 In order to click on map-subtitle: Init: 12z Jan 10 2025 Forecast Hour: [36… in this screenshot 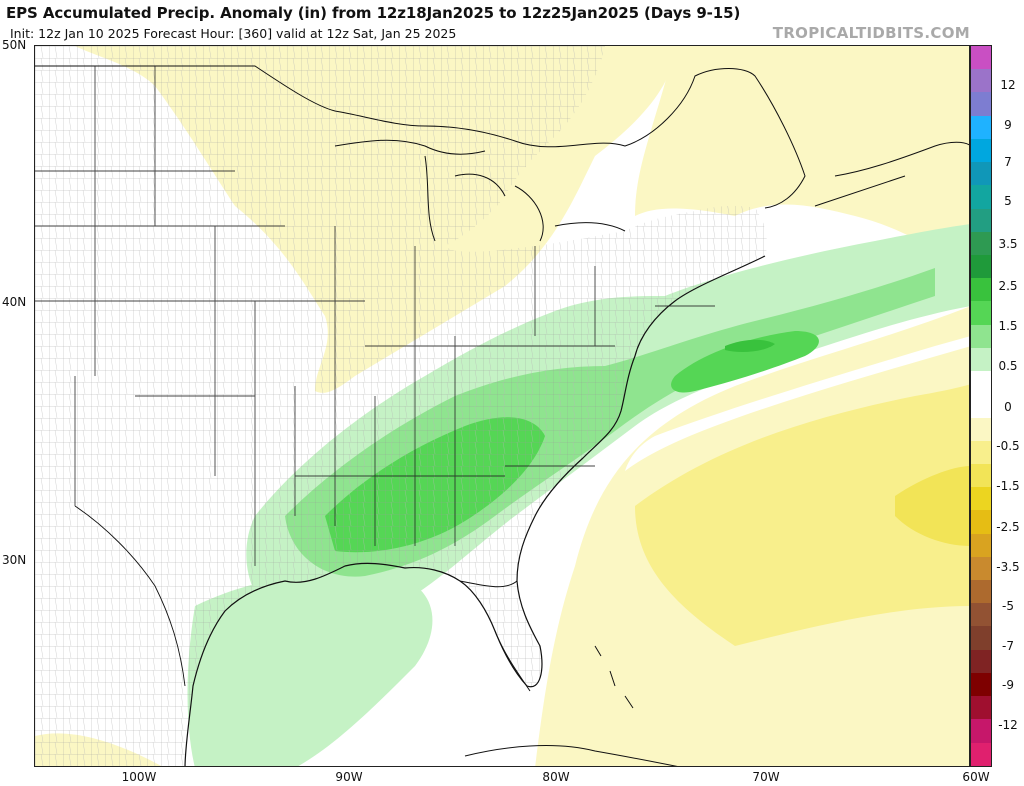, I will do `click(233, 33)`.